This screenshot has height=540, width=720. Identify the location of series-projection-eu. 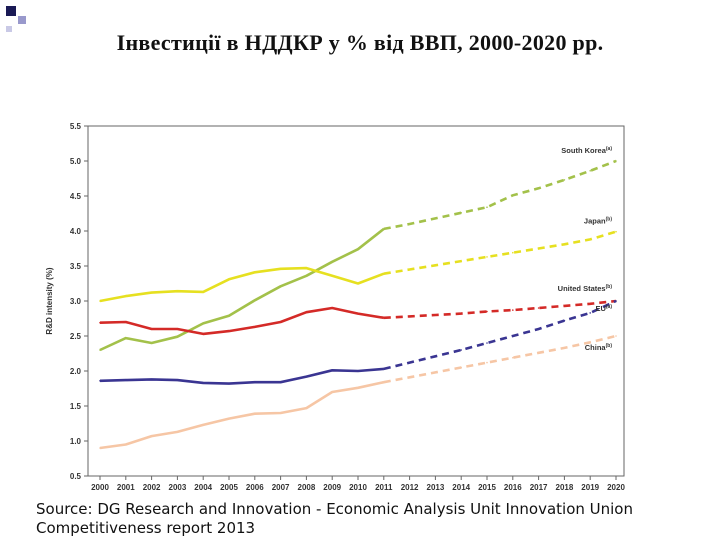
(500, 335).